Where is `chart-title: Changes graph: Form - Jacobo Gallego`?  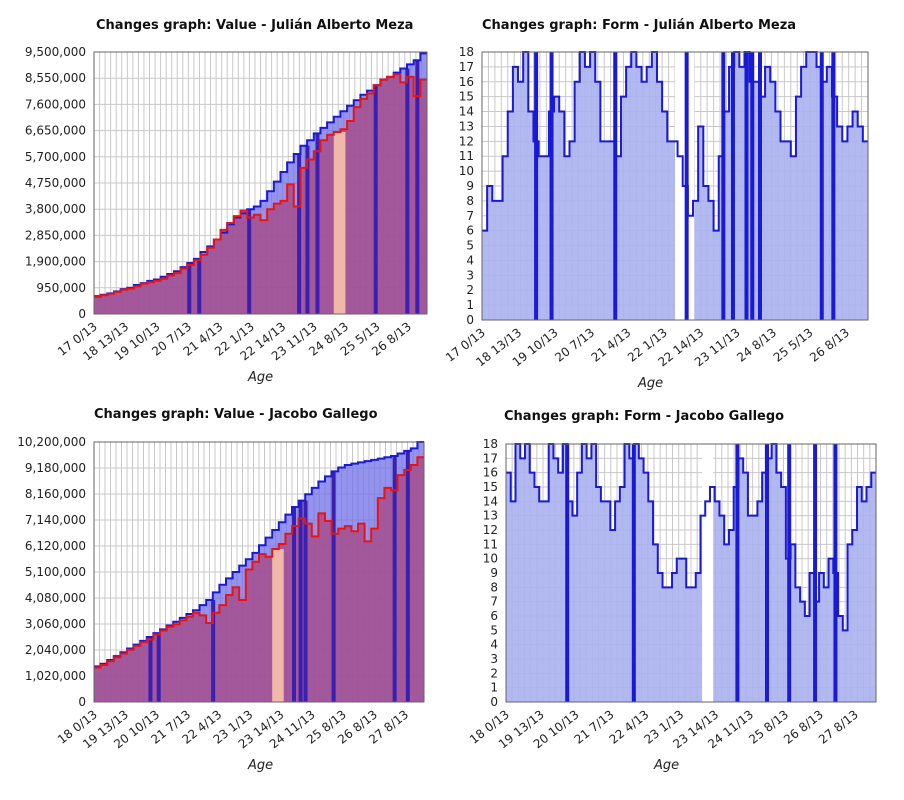 chart-title: Changes graph: Form - Jacobo Gallego is located at coordinates (644, 416).